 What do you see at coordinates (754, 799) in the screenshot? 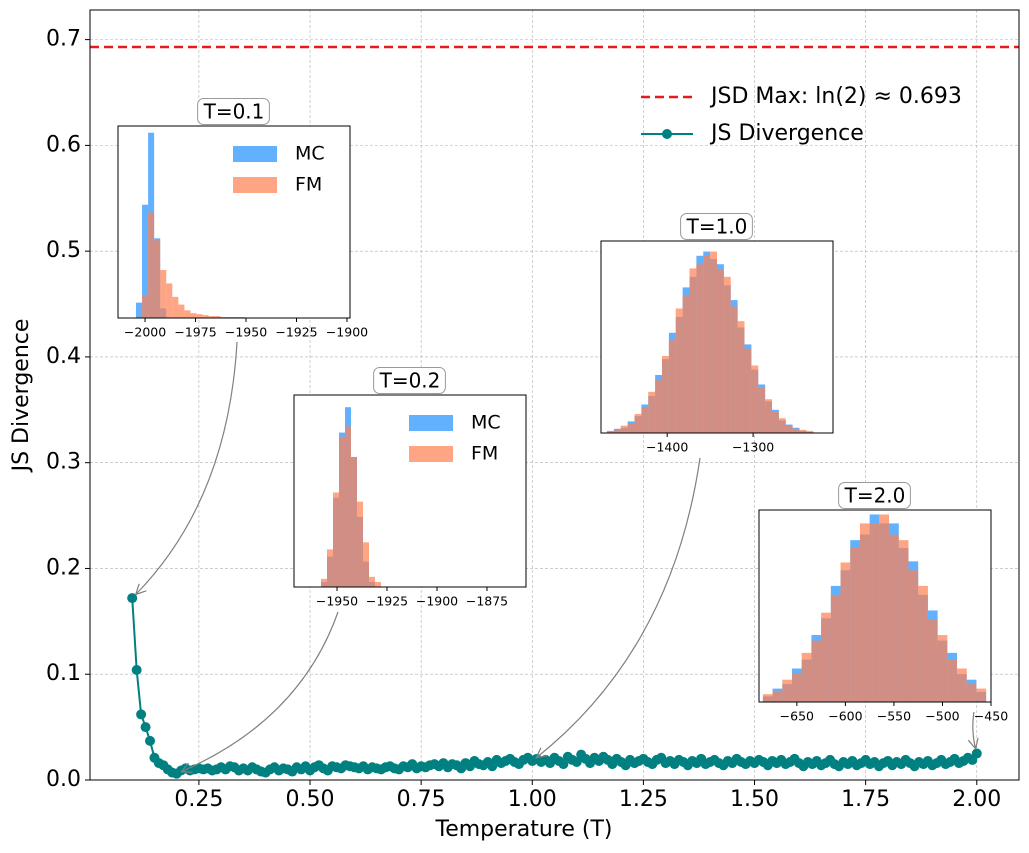
I see `x-tick-label: 1.50` at bounding box center [754, 799].